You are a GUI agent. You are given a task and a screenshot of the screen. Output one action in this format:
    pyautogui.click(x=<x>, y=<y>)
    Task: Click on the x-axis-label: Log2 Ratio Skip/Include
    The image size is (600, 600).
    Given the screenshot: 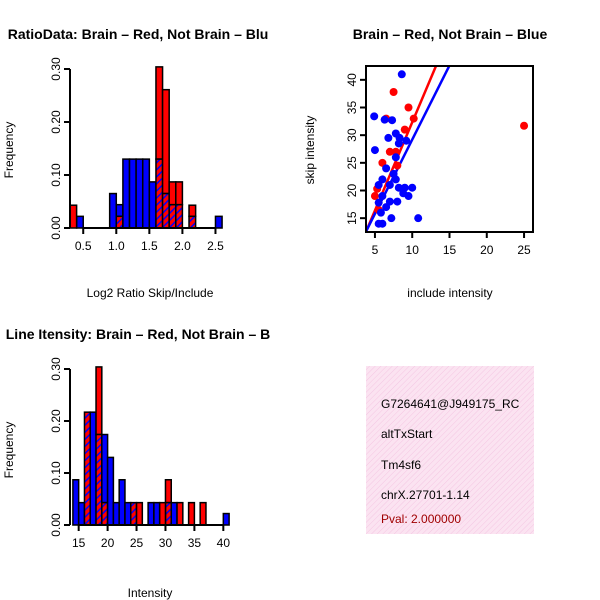 What is the action you would take?
    pyautogui.click(x=150, y=293)
    